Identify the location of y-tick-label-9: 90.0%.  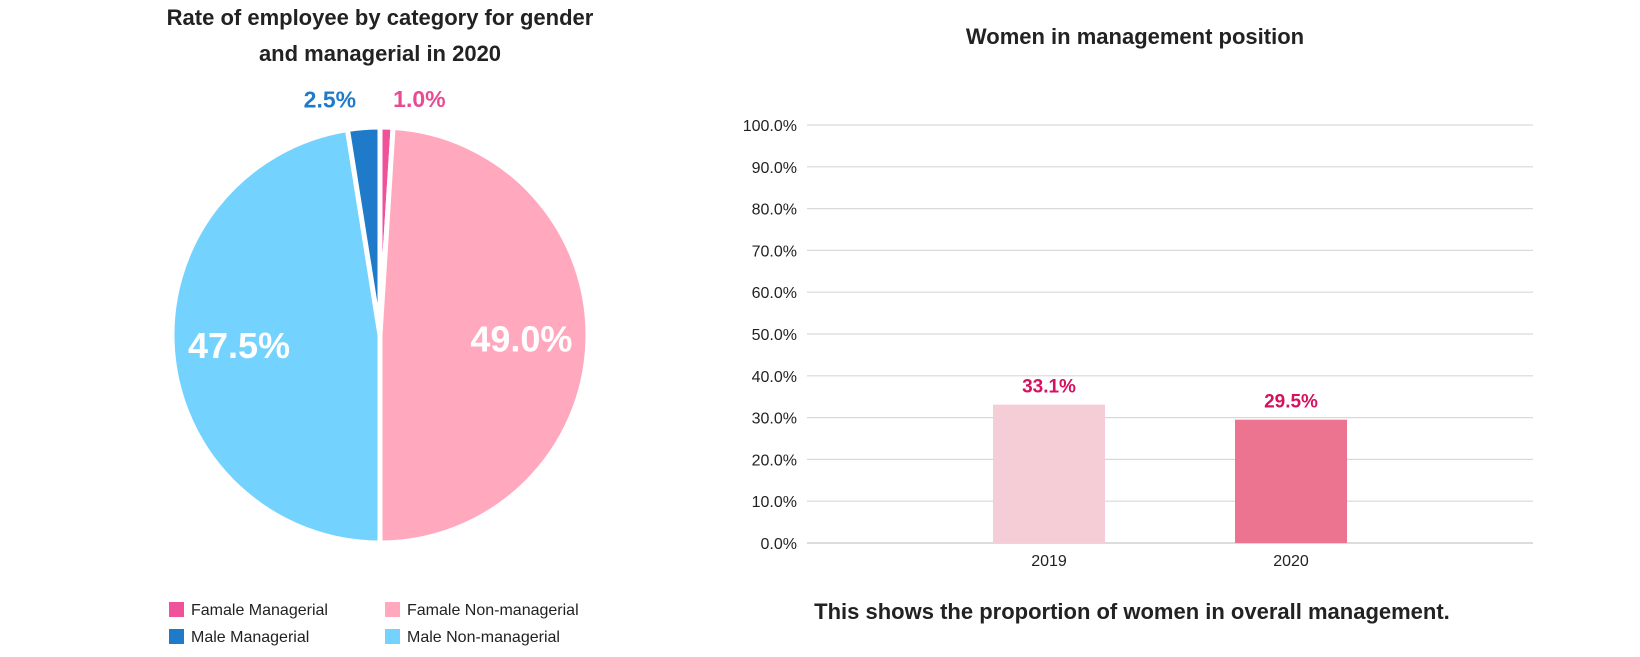
(774, 168).